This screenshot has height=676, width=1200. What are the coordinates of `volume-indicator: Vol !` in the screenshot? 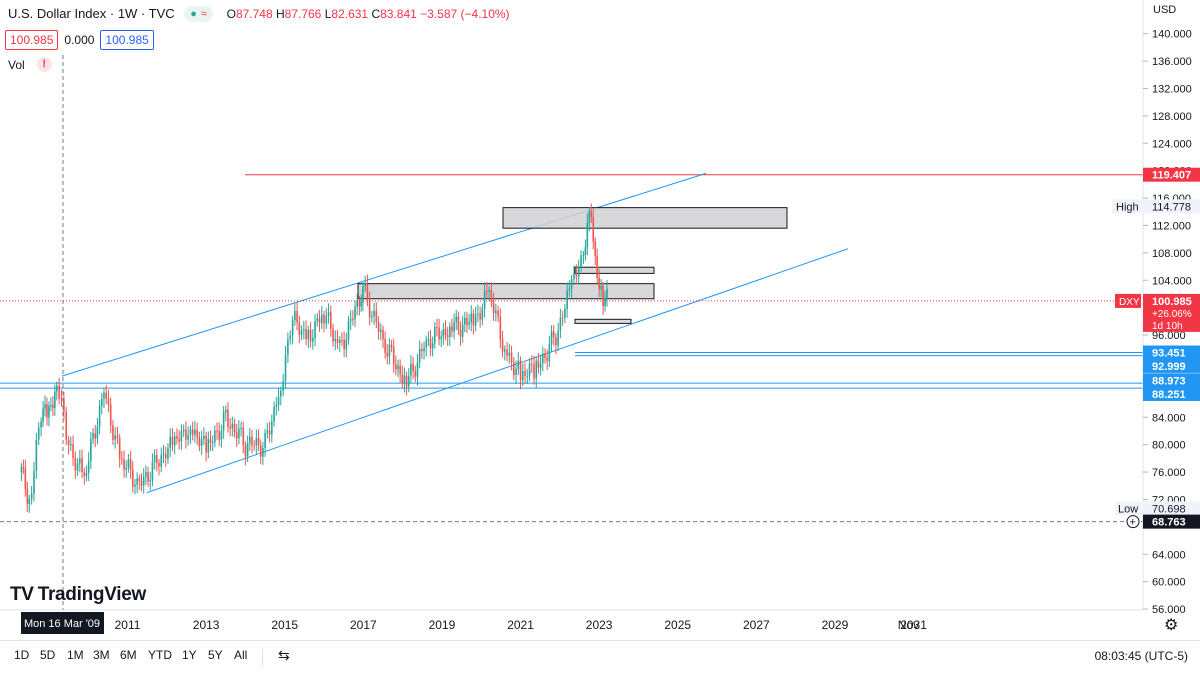 It's located at (30, 64).